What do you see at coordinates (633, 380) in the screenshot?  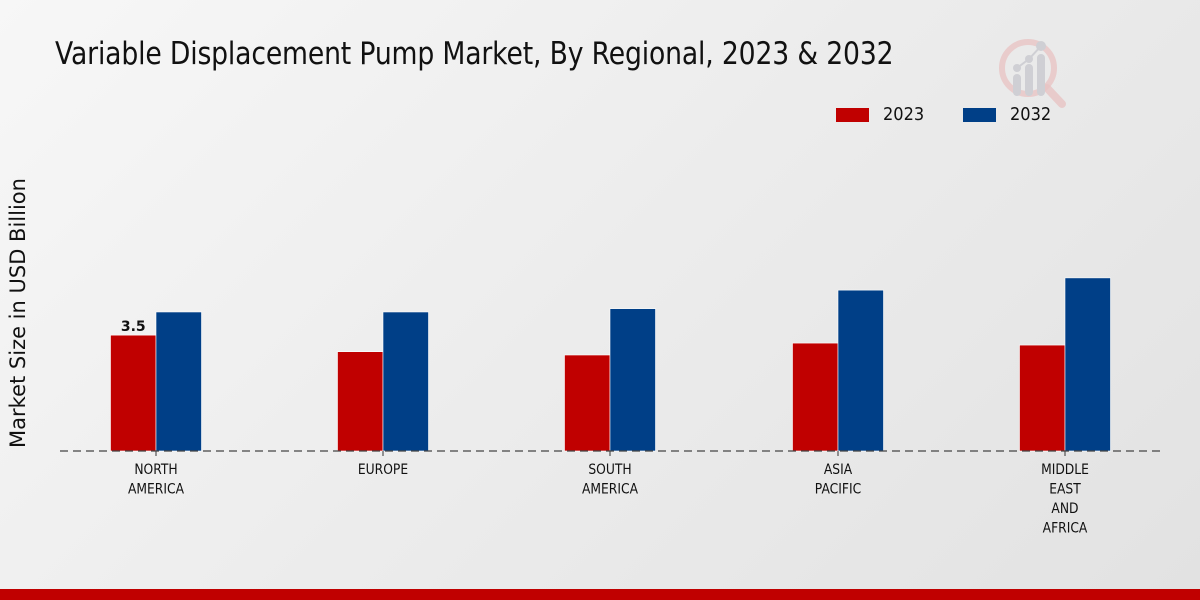 I see `bar-2032-south-america` at bounding box center [633, 380].